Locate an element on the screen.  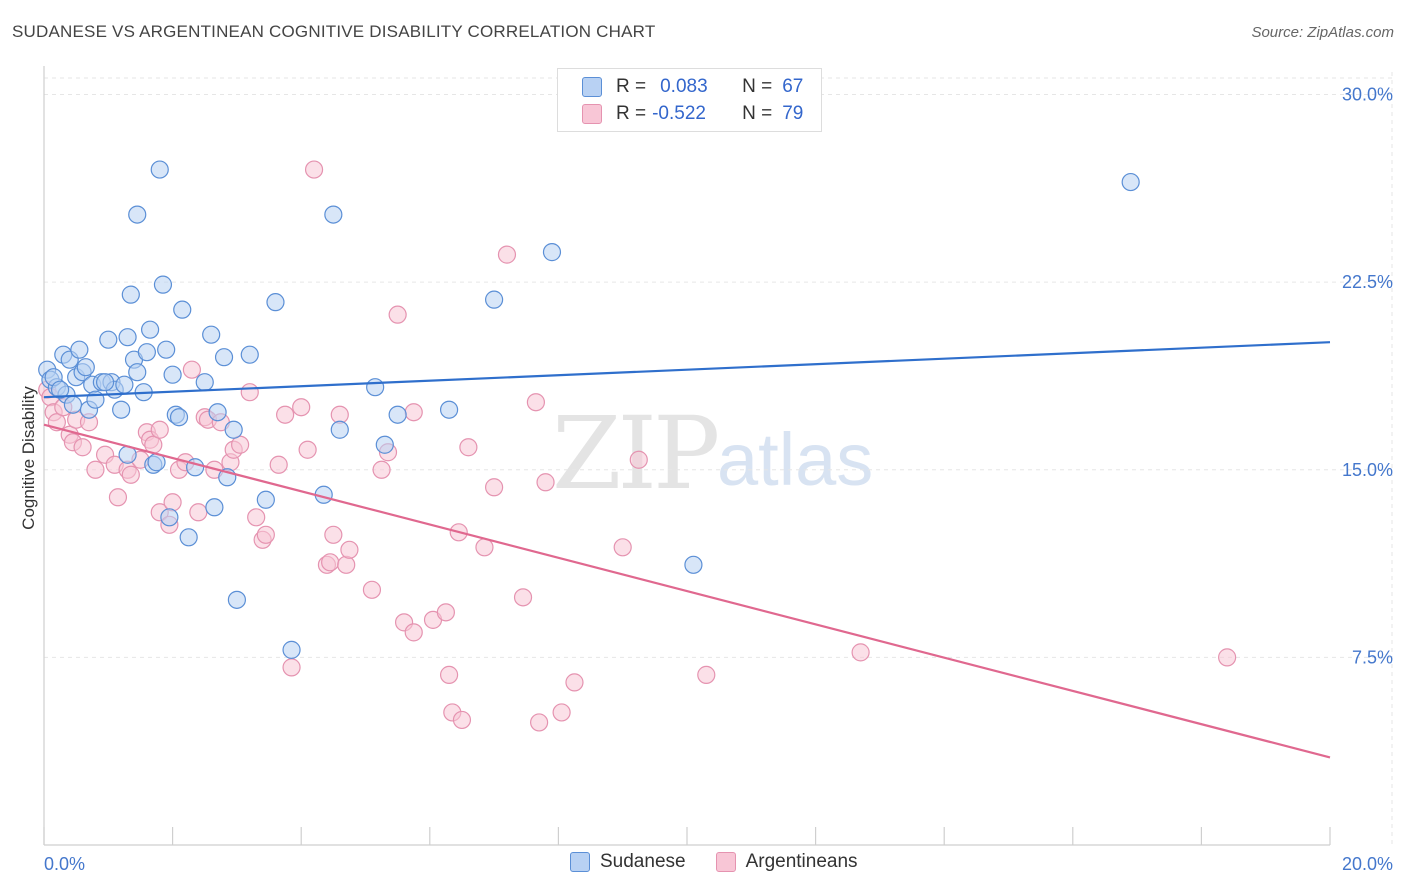
y-tick-label: 15.0% is located at coordinates (1367, 470).